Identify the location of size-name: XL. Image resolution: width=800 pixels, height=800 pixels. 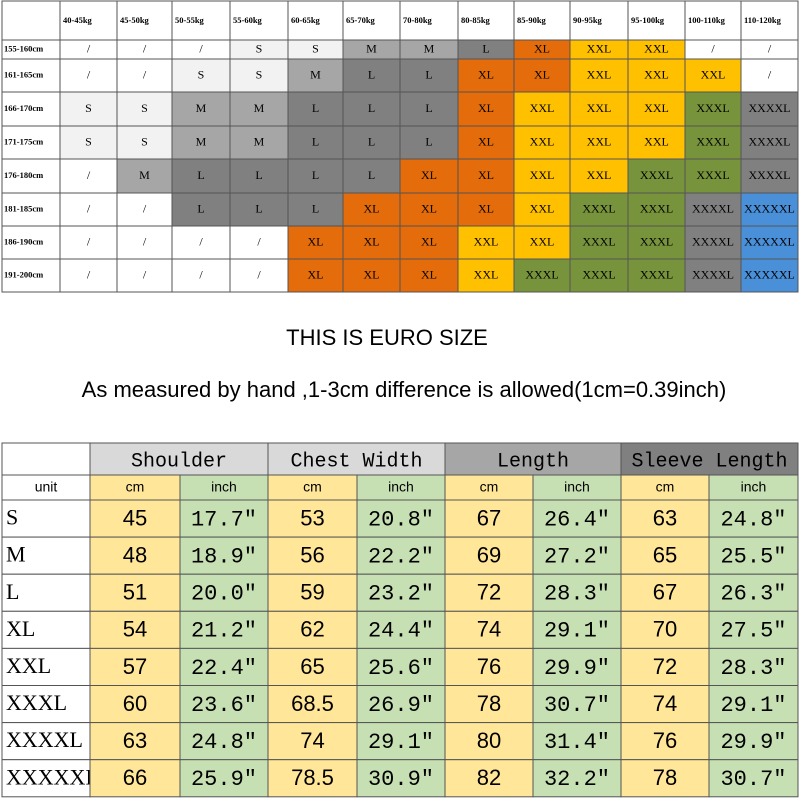
(20, 628).